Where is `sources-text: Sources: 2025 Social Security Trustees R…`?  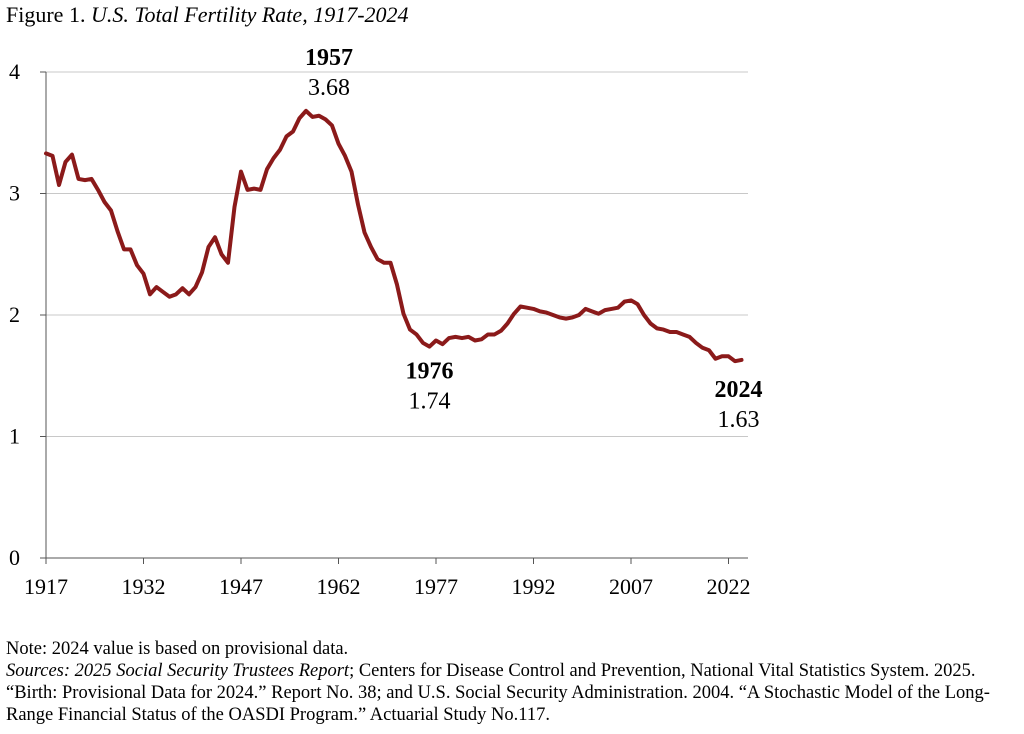 sources-text: Sources: 2025 Social Security Trustees R… is located at coordinates (514, 693).